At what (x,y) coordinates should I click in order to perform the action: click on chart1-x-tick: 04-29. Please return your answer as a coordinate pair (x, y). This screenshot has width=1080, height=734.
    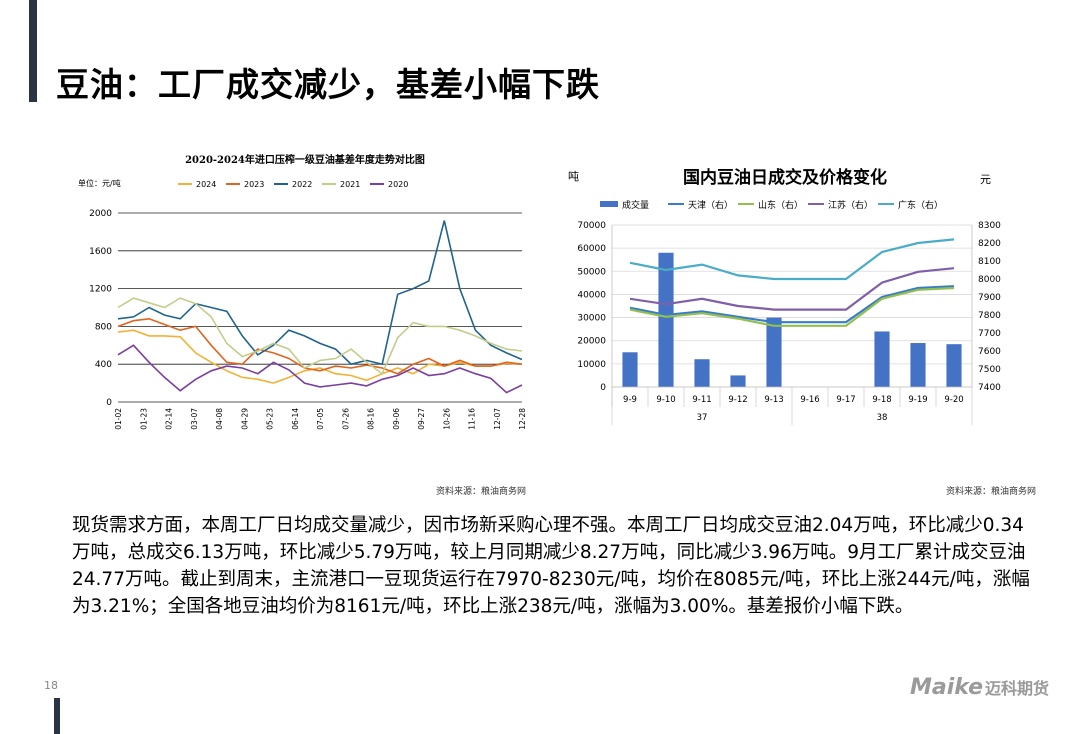
    Looking at the image, I should click on (244, 419).